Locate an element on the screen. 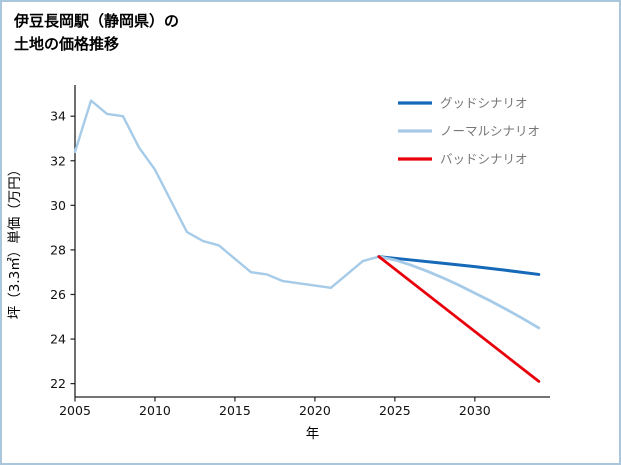  y-tick-label: 26 is located at coordinates (58, 294).